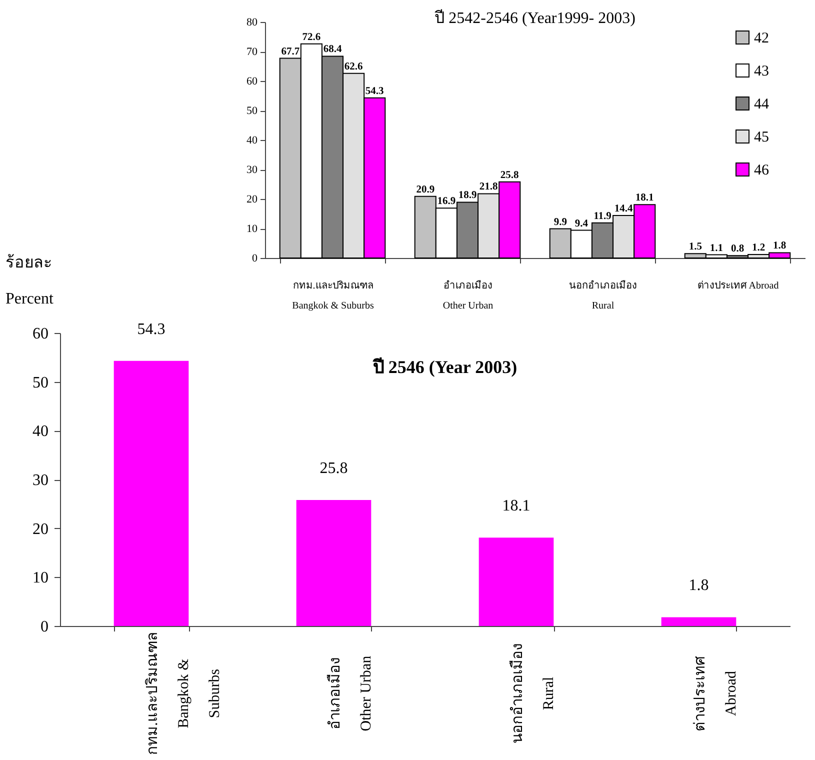 This screenshot has height=760, width=815. What do you see at coordinates (252, 52) in the screenshot?
I see `y-tick-label: 70` at bounding box center [252, 52].